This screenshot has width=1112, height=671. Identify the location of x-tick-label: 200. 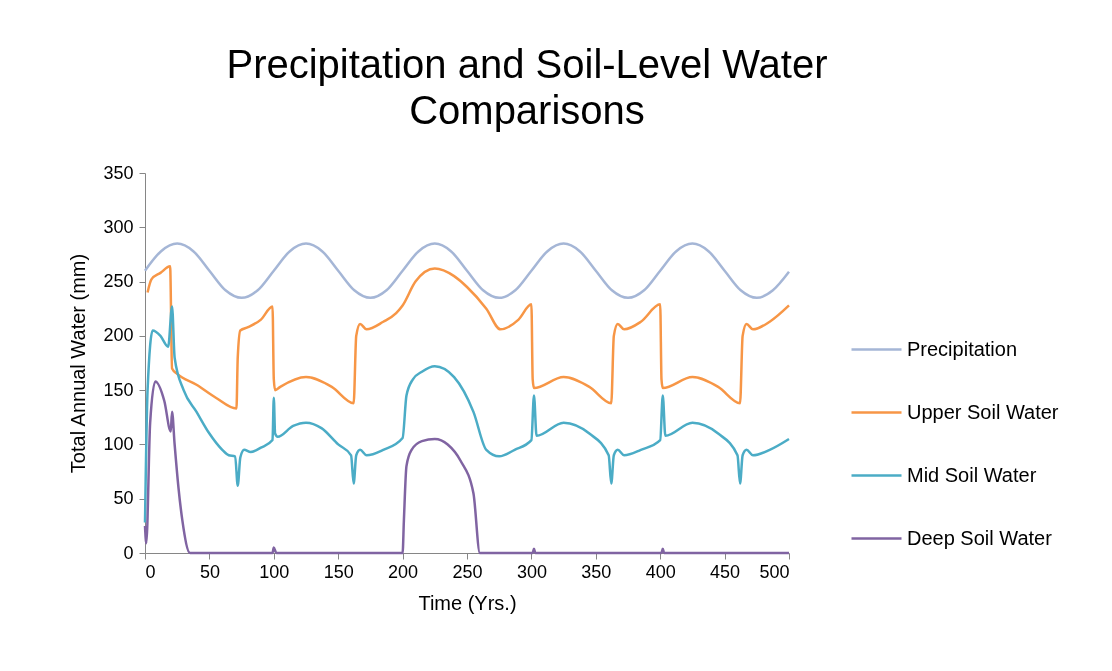
(403, 571).